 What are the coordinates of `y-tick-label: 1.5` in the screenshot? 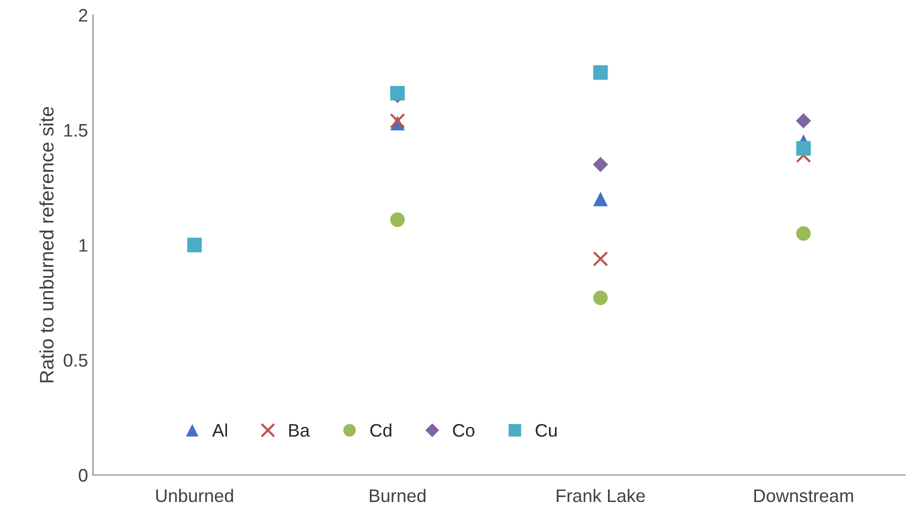 It's located at (76, 130).